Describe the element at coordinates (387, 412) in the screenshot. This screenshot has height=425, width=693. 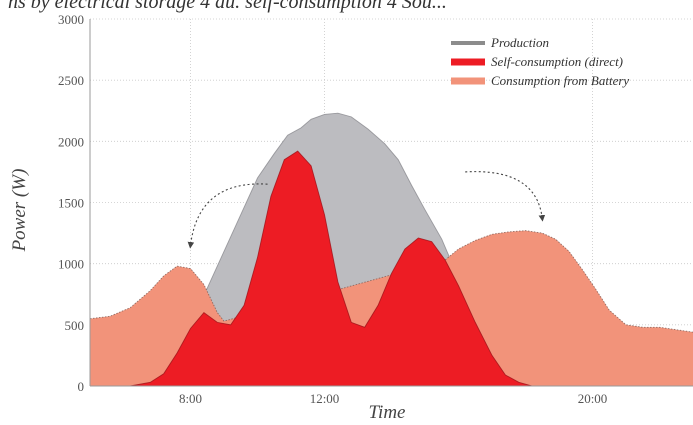
I see `x-axis-title: Time` at that location.